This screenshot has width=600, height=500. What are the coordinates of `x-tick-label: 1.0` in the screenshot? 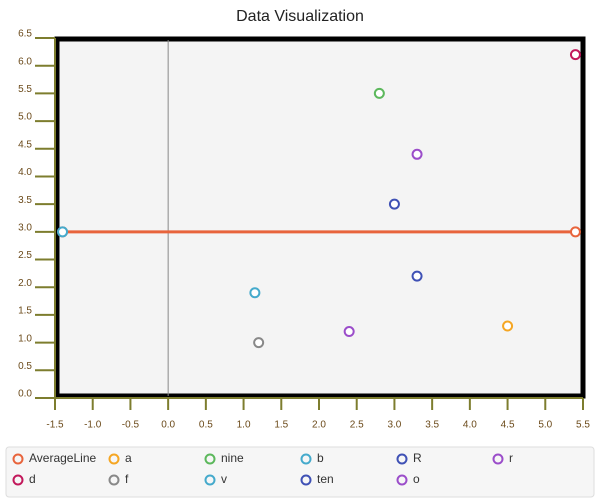 It's located at (244, 425).